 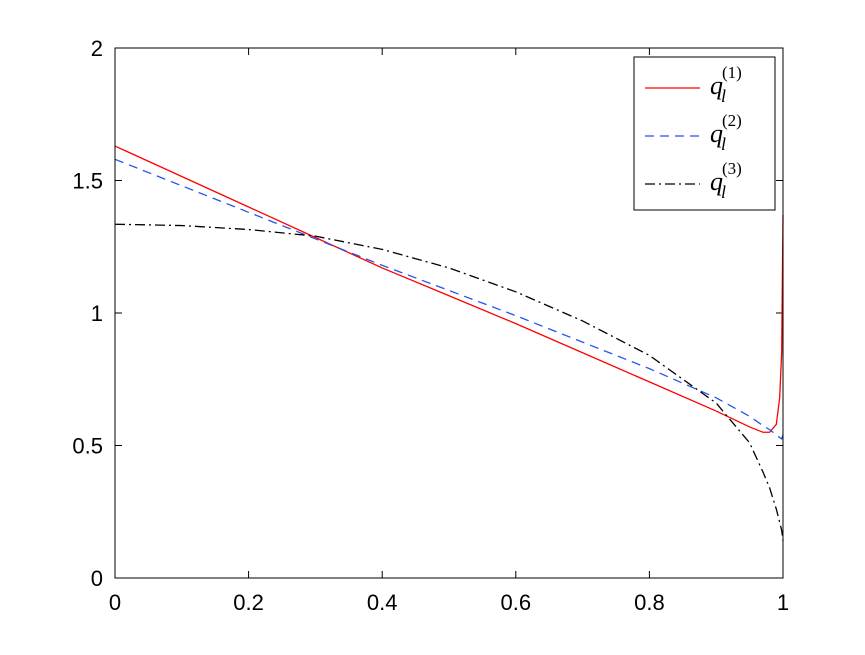 I want to click on x-tick-label: 1, so click(x=783, y=602).